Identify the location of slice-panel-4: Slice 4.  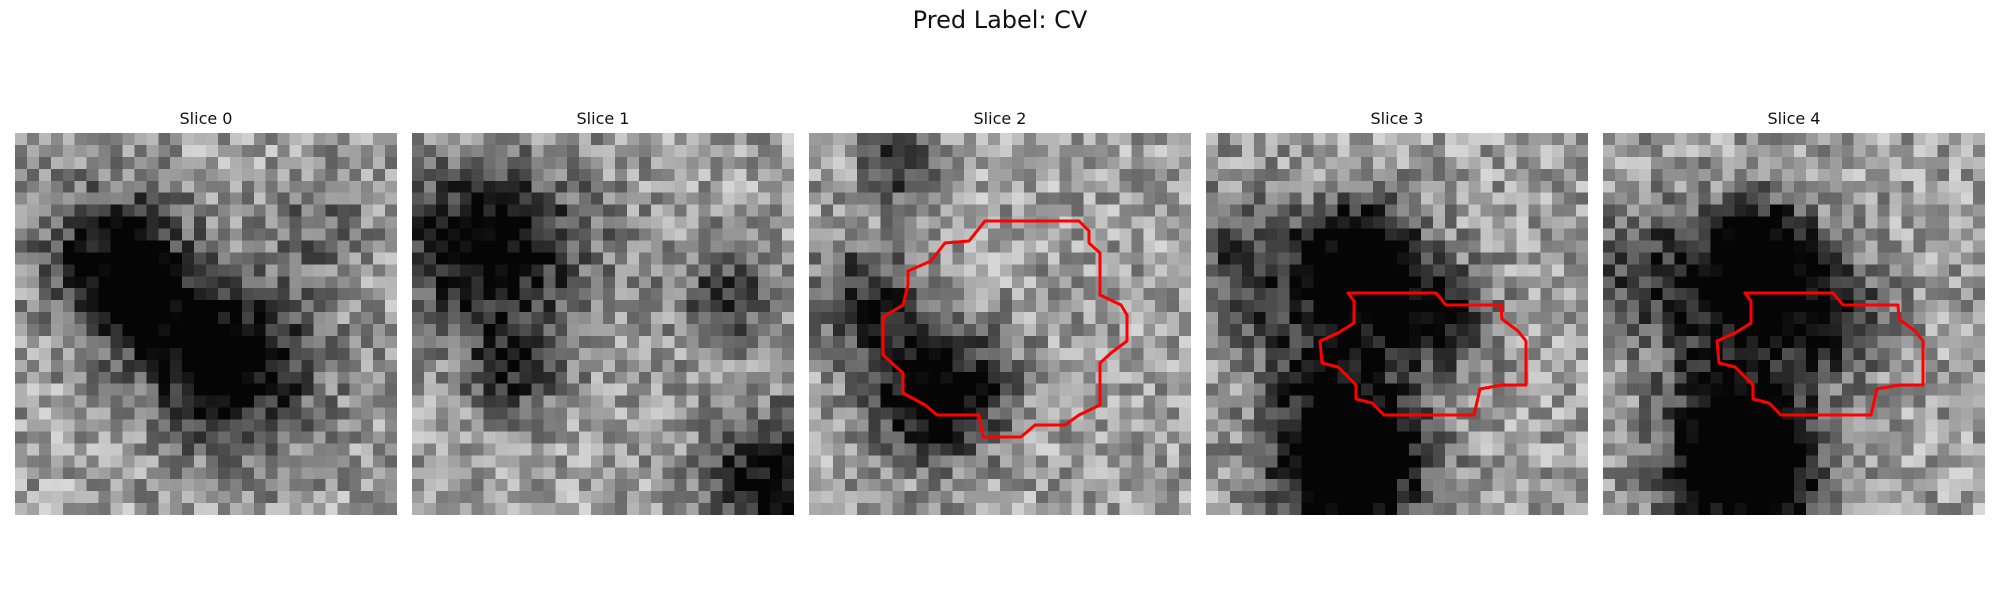
(1794, 311).